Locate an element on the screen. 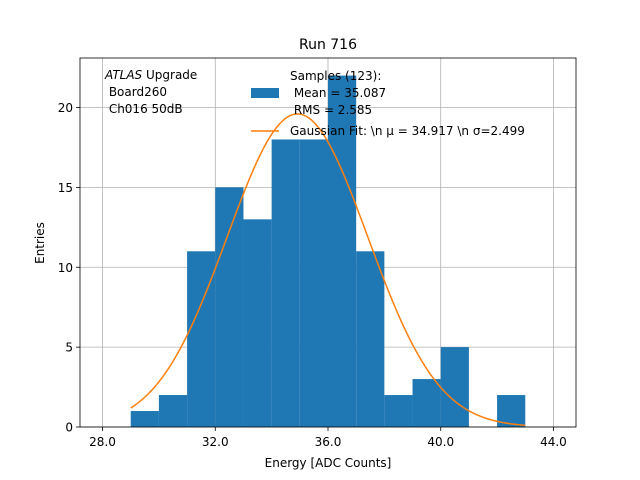 The image size is (640, 480). board-label: Board260 is located at coordinates (136, 92).